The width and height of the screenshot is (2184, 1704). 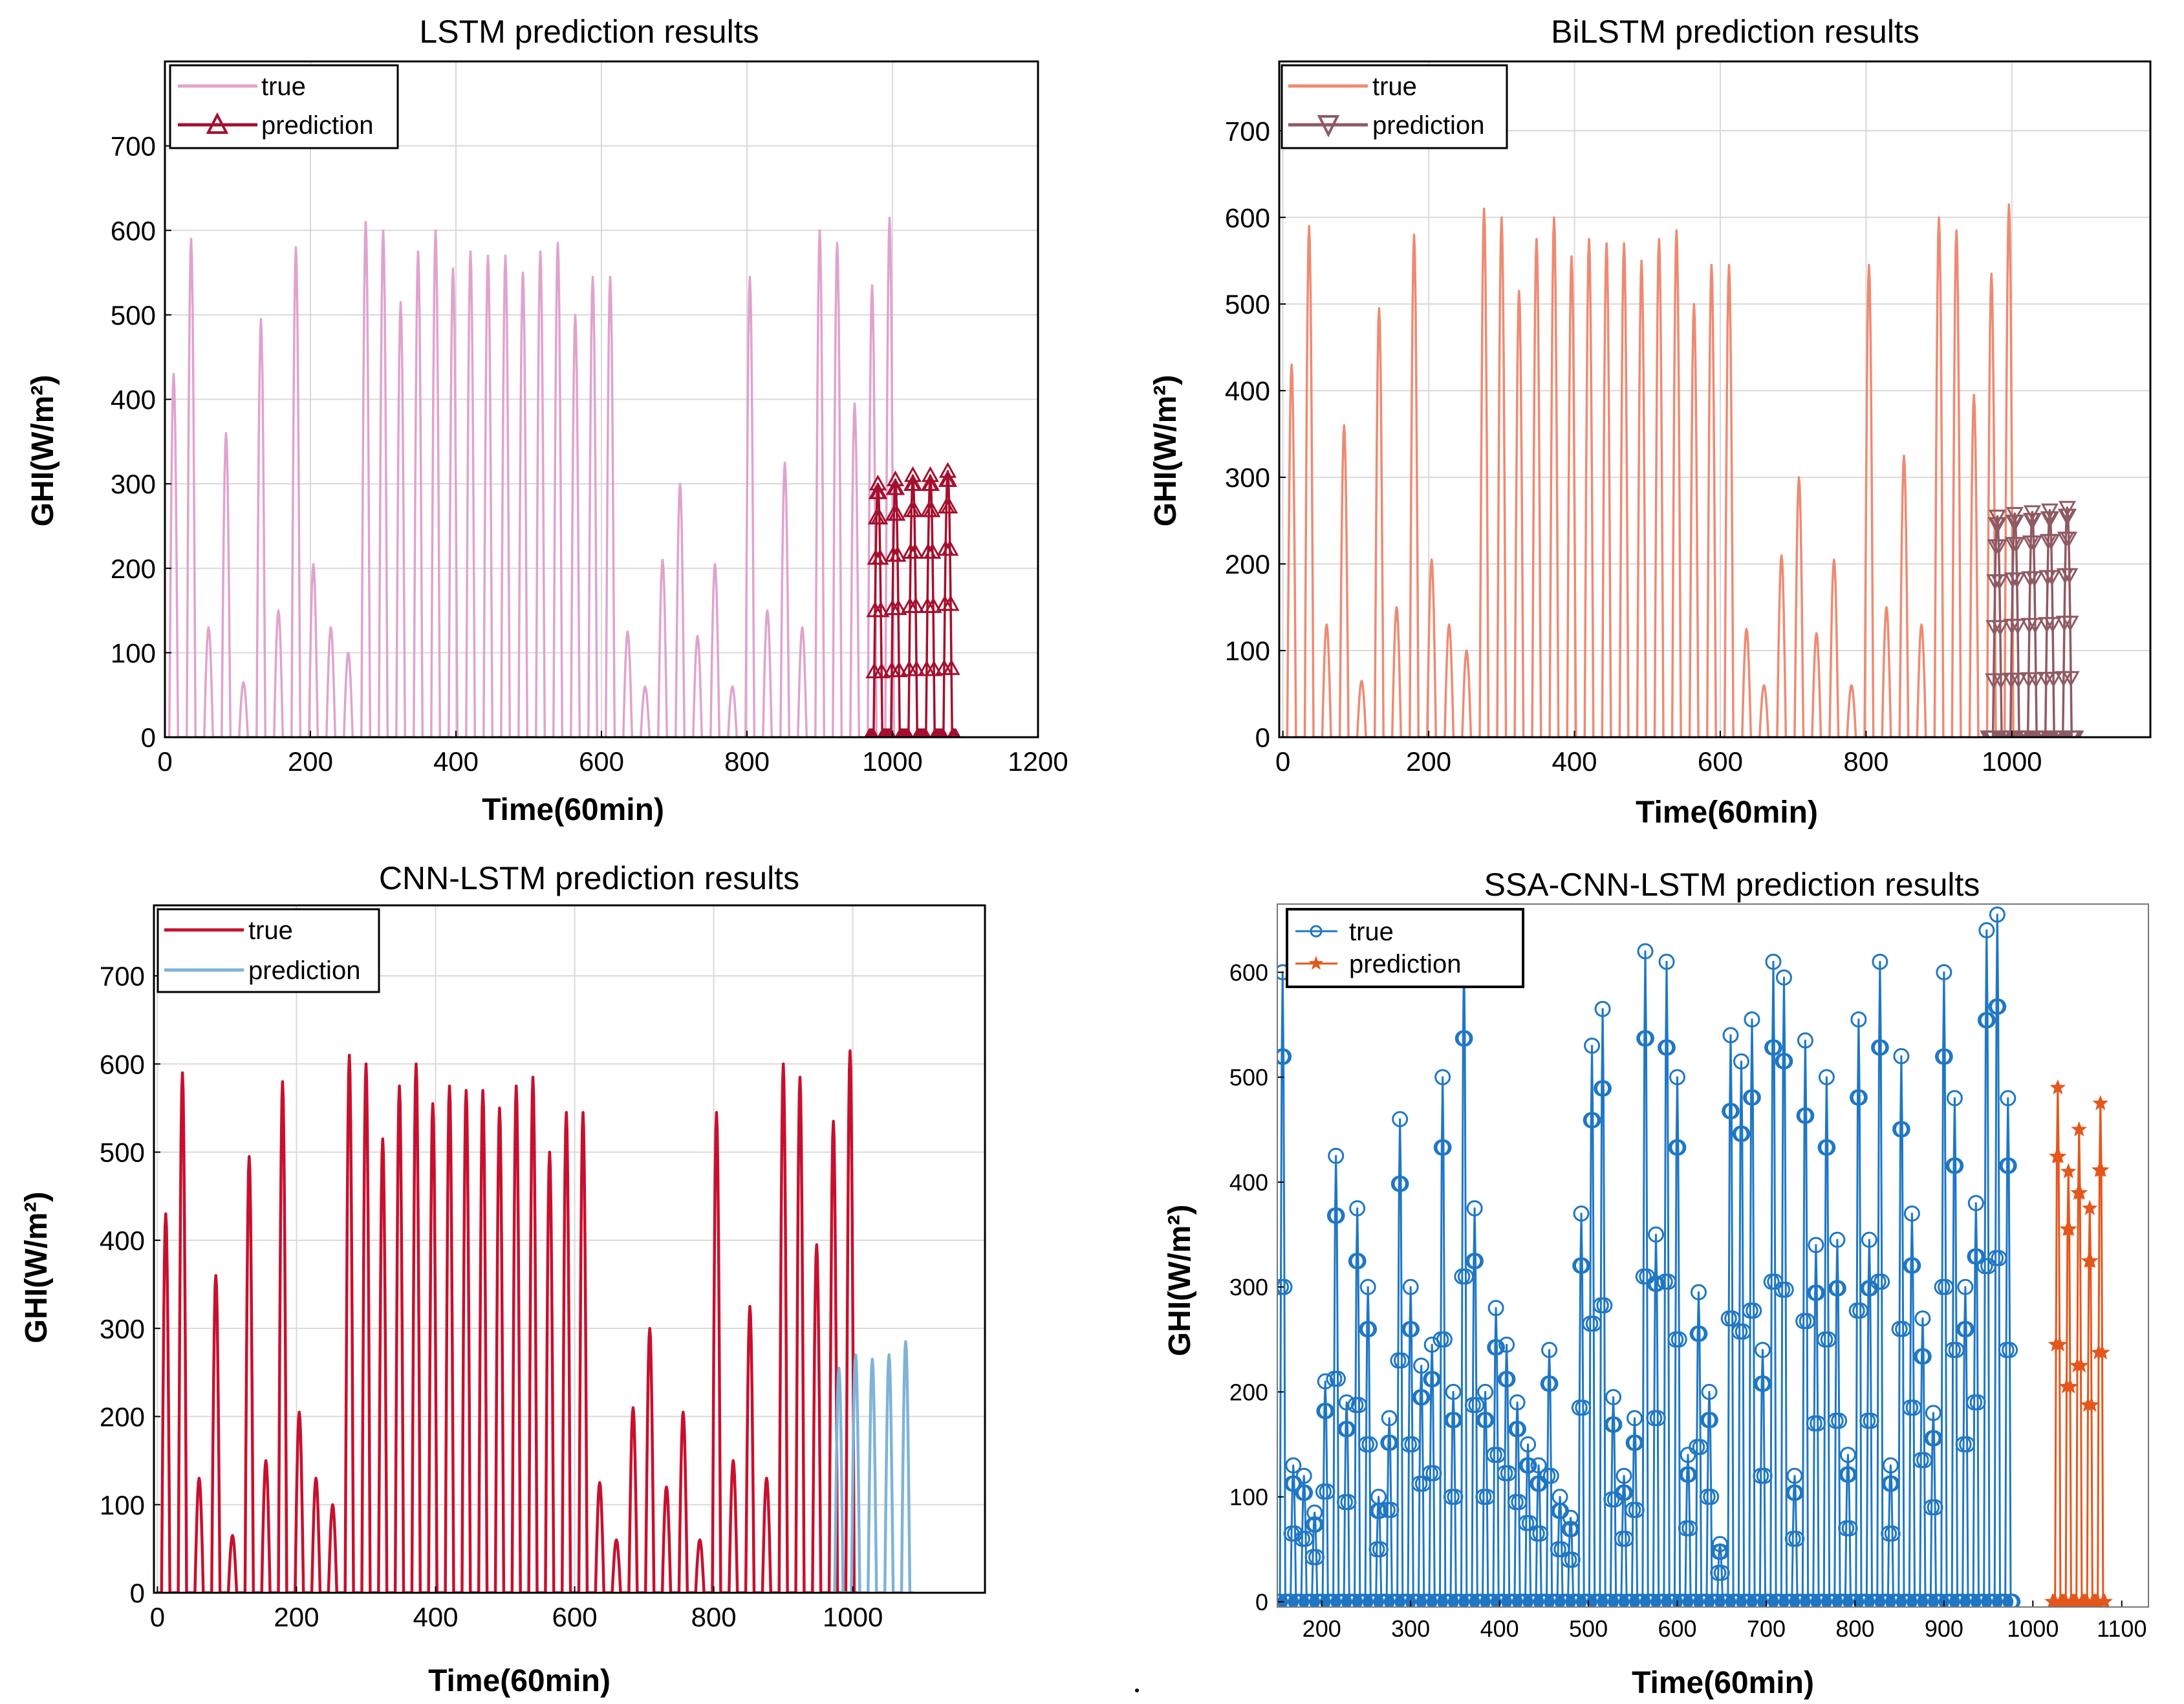 I want to click on plot-area, so click(x=535, y=1321).